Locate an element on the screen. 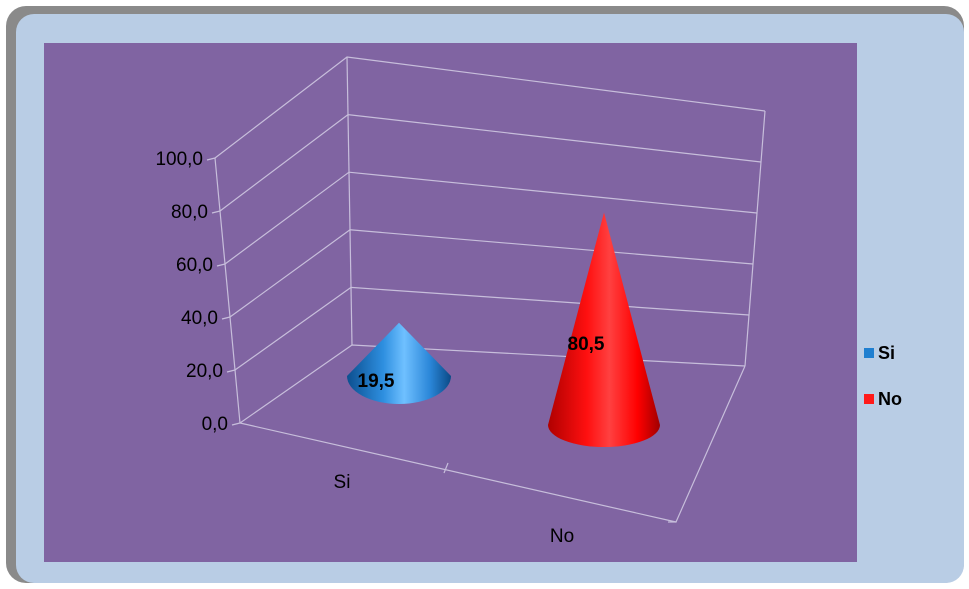  y-tick-label: 60,0 is located at coordinates (194, 265).